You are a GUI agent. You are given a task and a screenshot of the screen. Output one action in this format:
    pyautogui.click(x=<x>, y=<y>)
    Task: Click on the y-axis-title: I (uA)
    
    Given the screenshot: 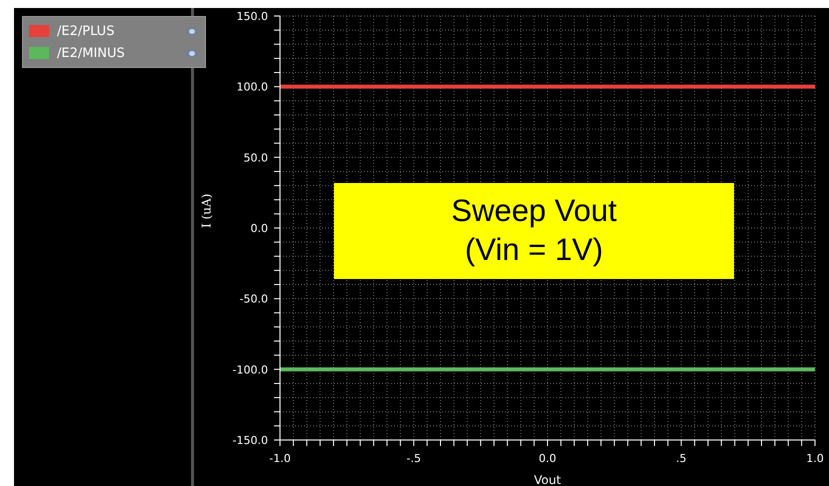 What is the action you would take?
    pyautogui.click(x=206, y=211)
    